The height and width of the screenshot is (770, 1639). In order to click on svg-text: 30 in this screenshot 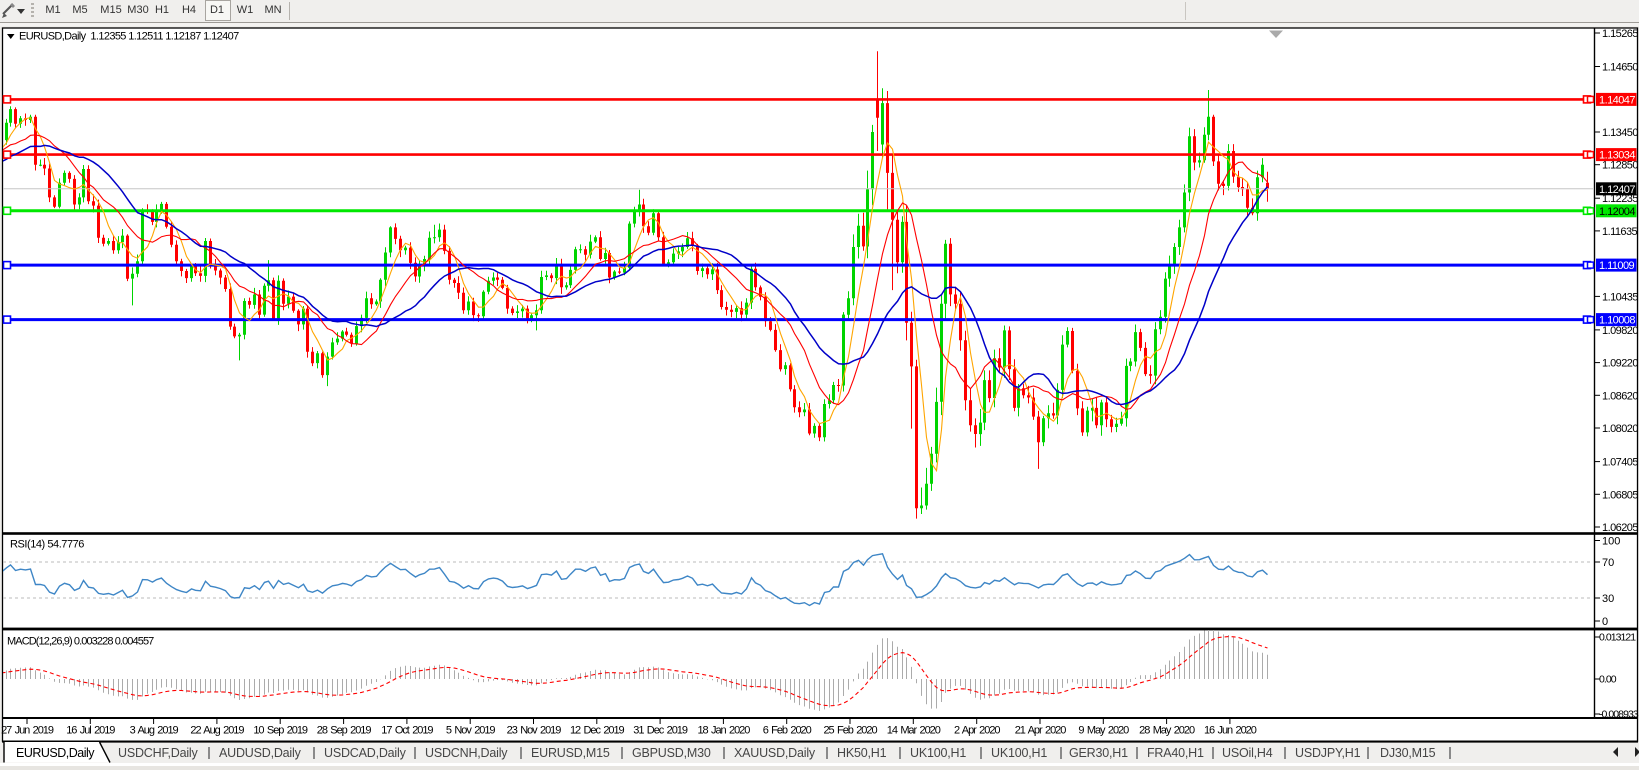, I will do `click(1608, 599)`.